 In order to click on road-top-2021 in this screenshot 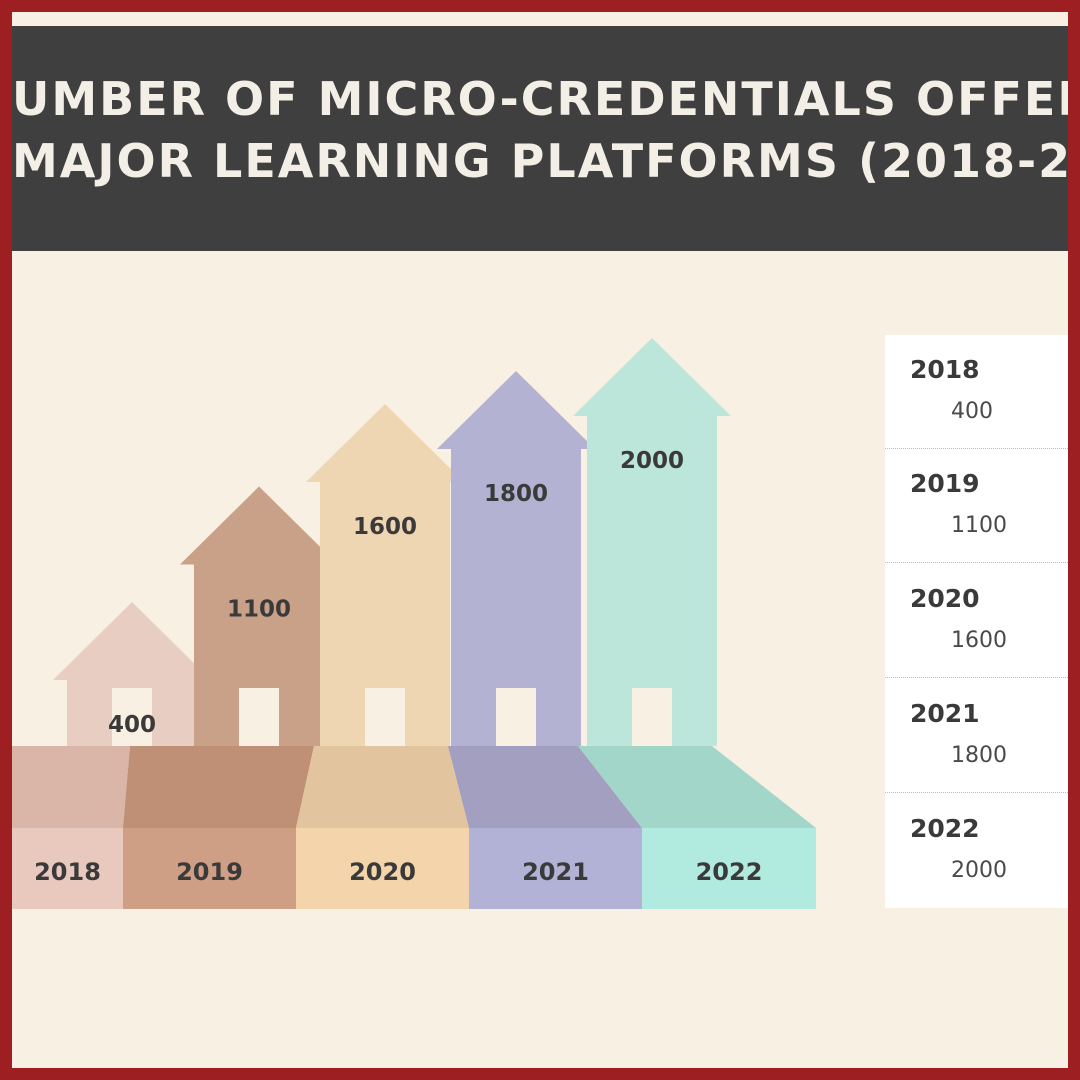, I will do `click(545, 787)`.